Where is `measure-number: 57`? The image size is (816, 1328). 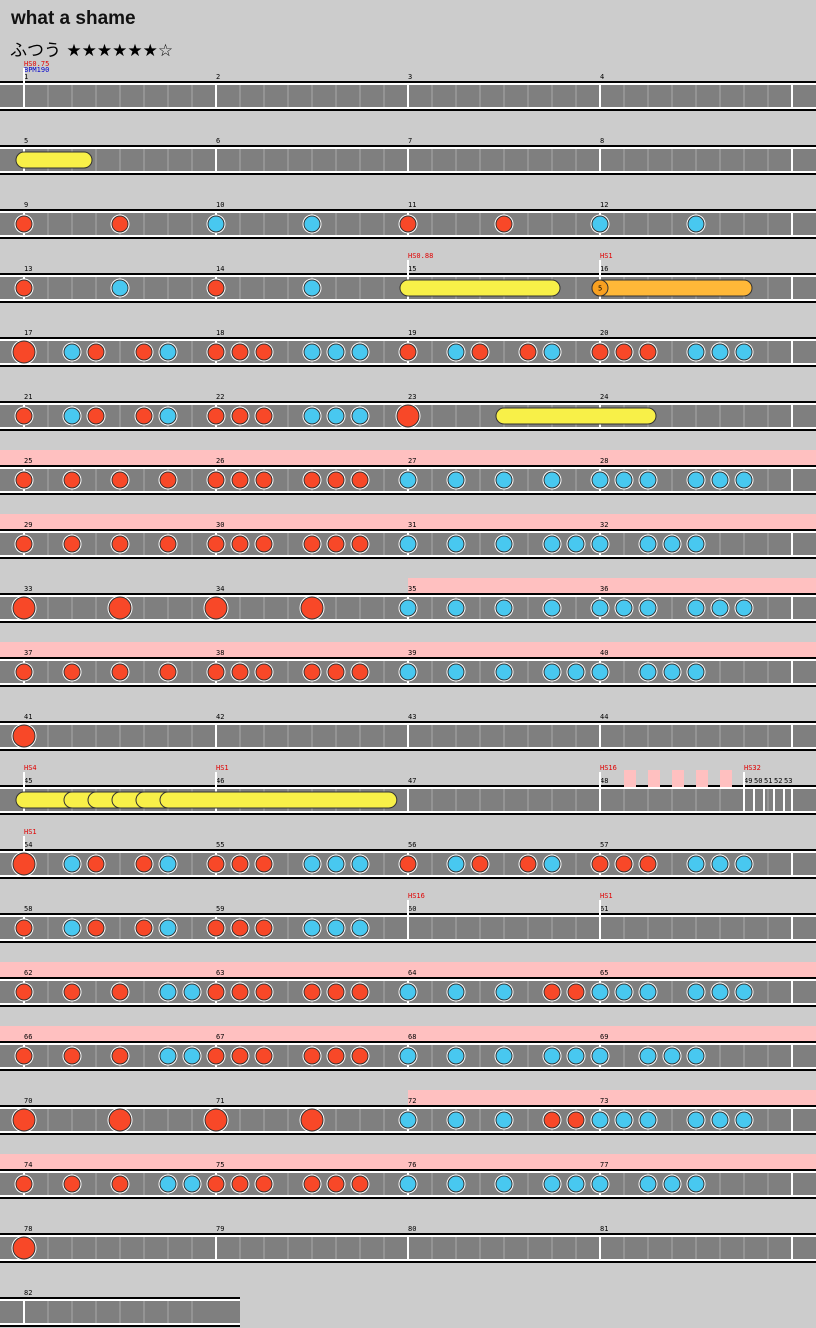
measure-number: 57 is located at coordinates (604, 845).